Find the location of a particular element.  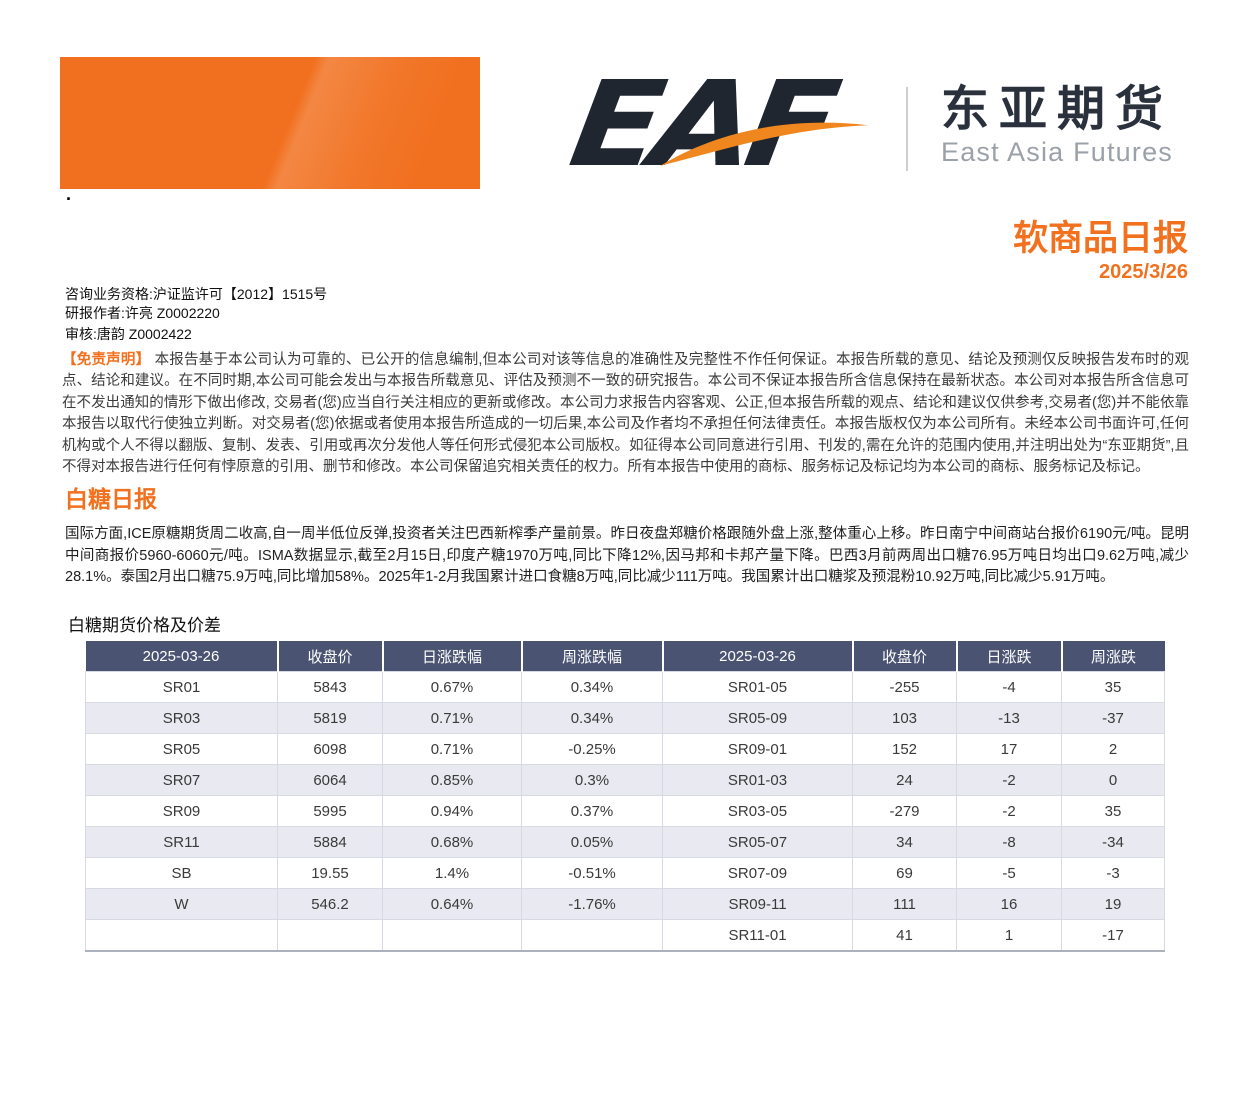

table-cell: 1 is located at coordinates (1009, 935).